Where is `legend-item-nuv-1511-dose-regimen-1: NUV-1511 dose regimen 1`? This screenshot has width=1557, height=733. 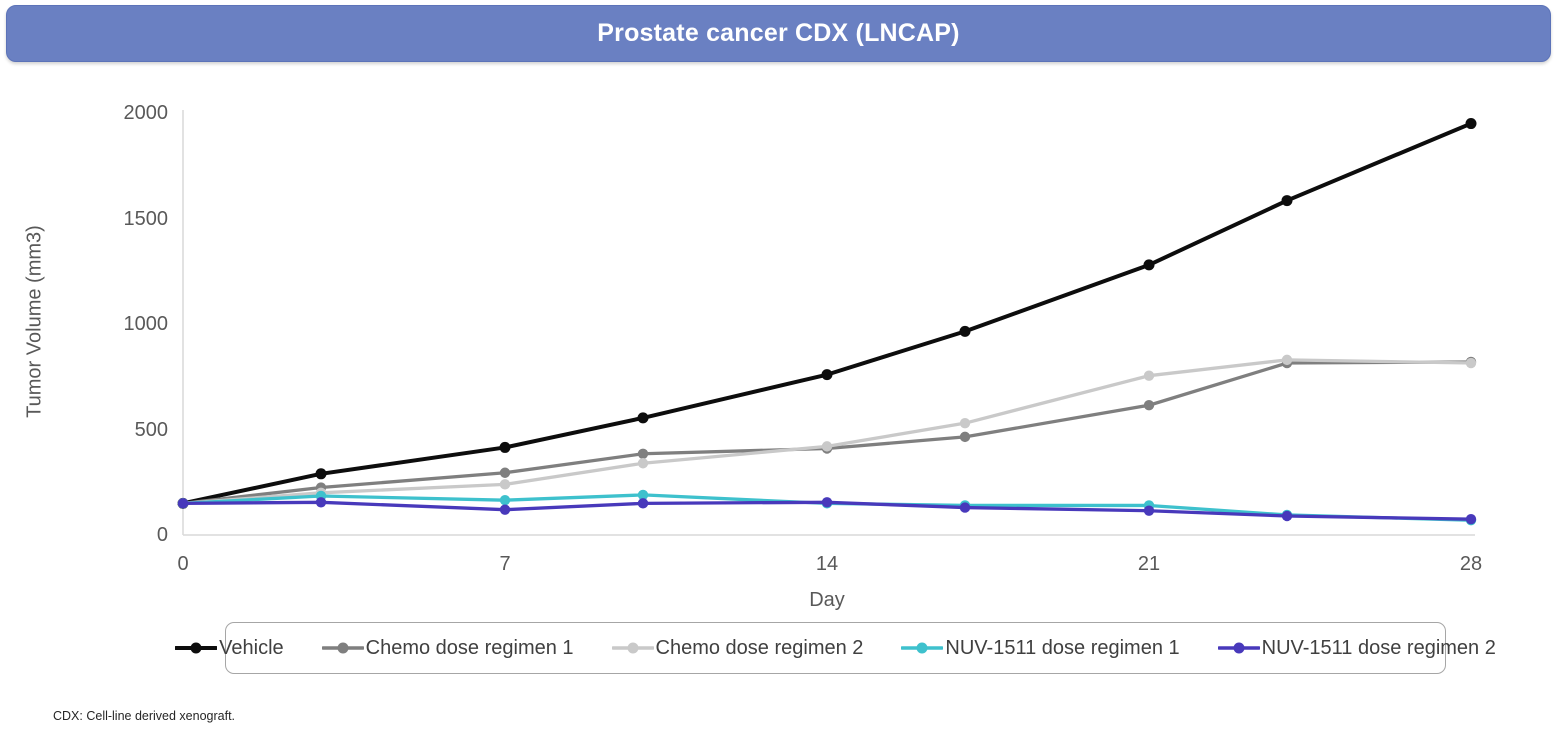 legend-item-nuv-1511-dose-regimen-1: NUV-1511 dose regimen 1 is located at coordinates (1040, 648).